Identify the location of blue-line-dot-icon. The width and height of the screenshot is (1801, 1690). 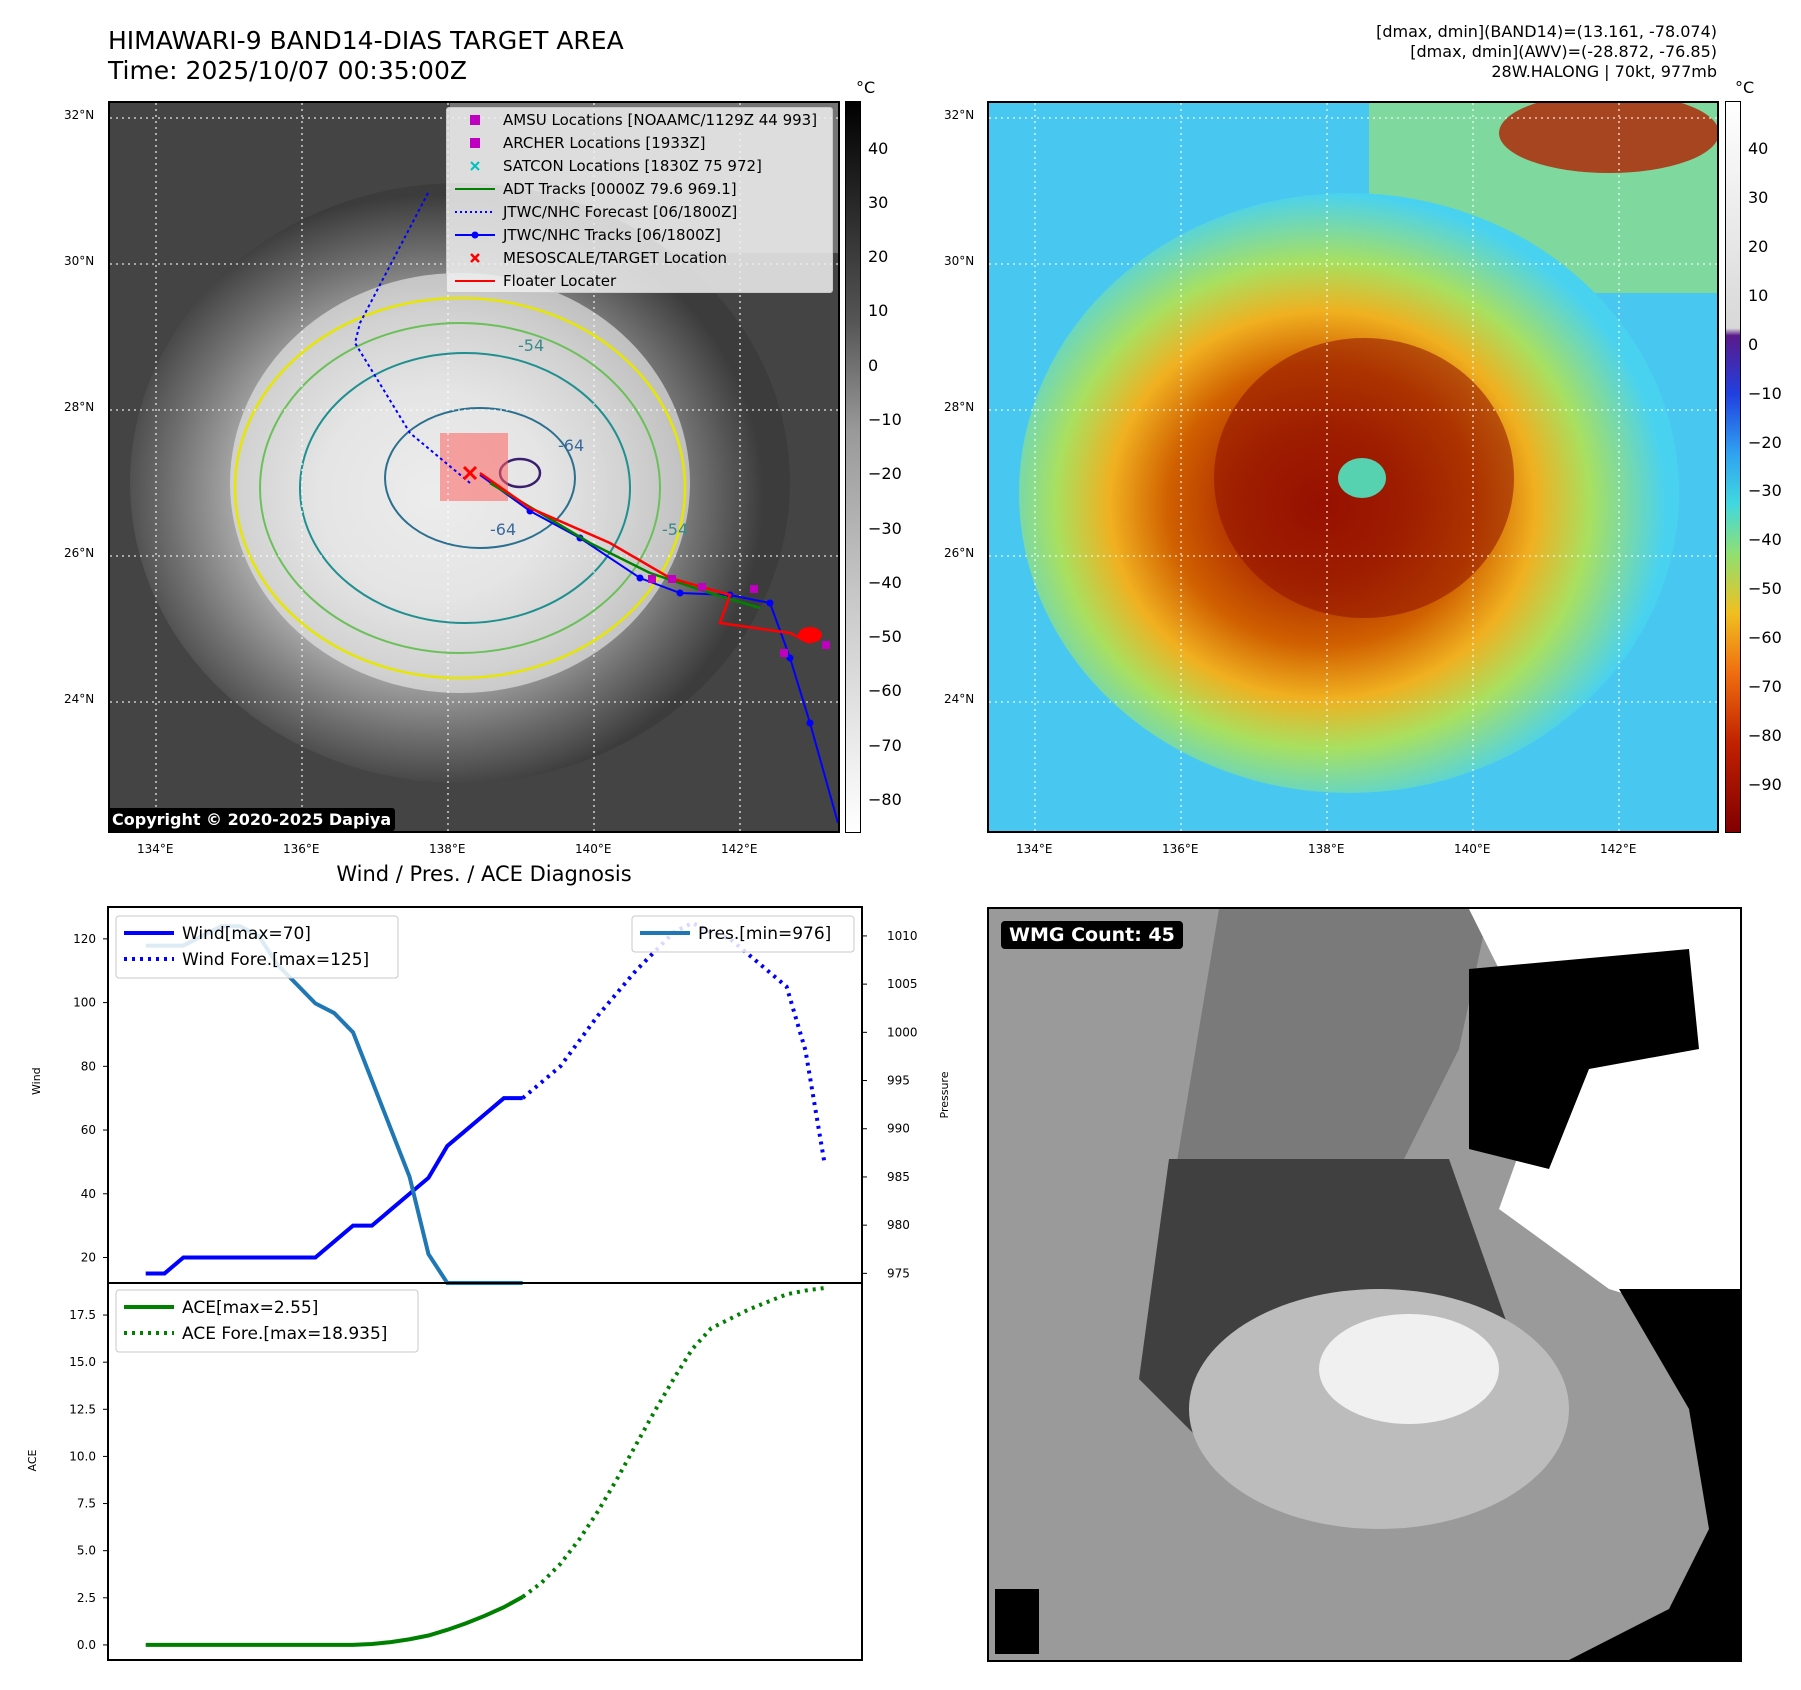
(475, 235).